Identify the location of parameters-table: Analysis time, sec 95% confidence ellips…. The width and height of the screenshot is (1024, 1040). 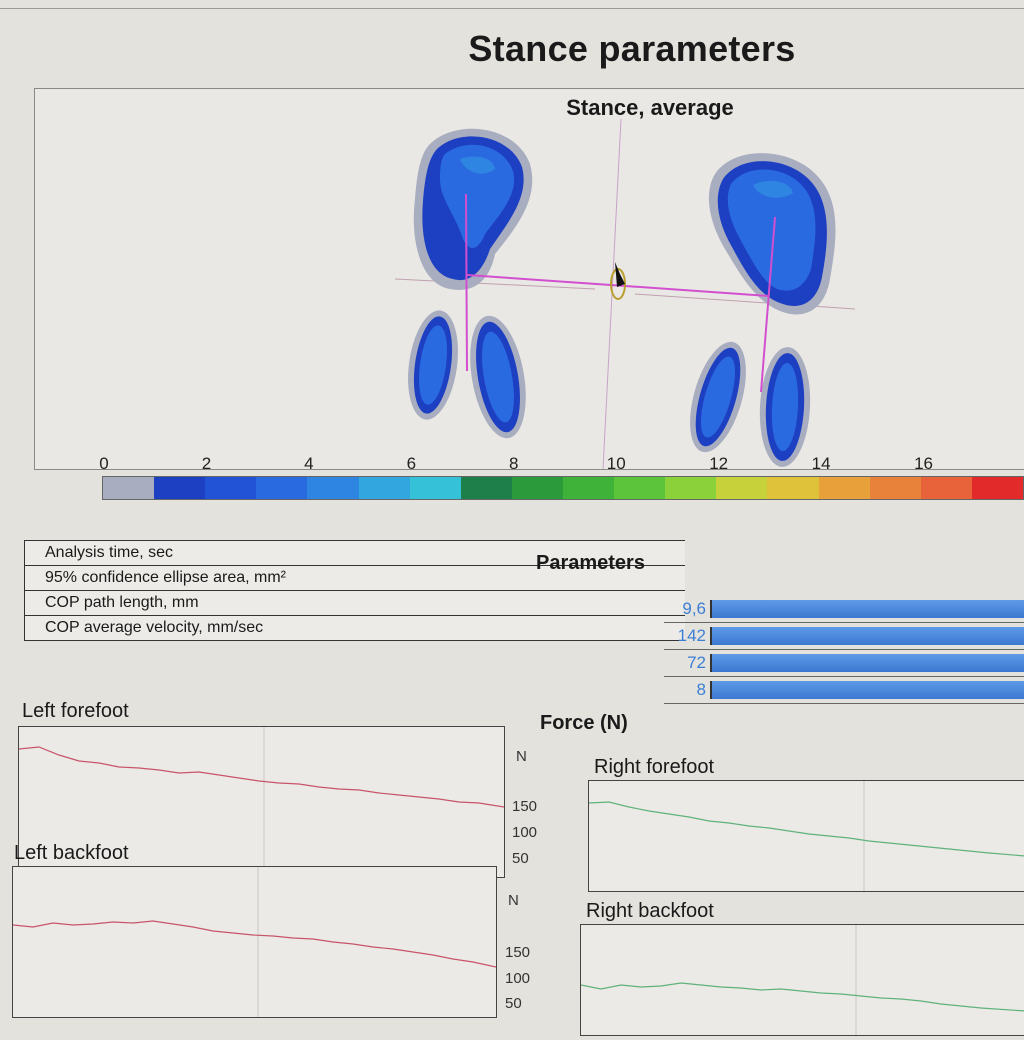
(354, 590).